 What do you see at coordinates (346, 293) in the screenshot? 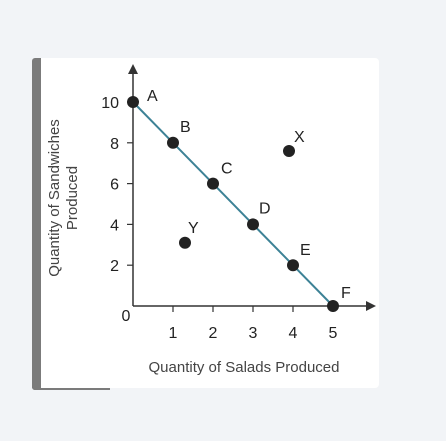
I see `point-label-f: F` at bounding box center [346, 293].